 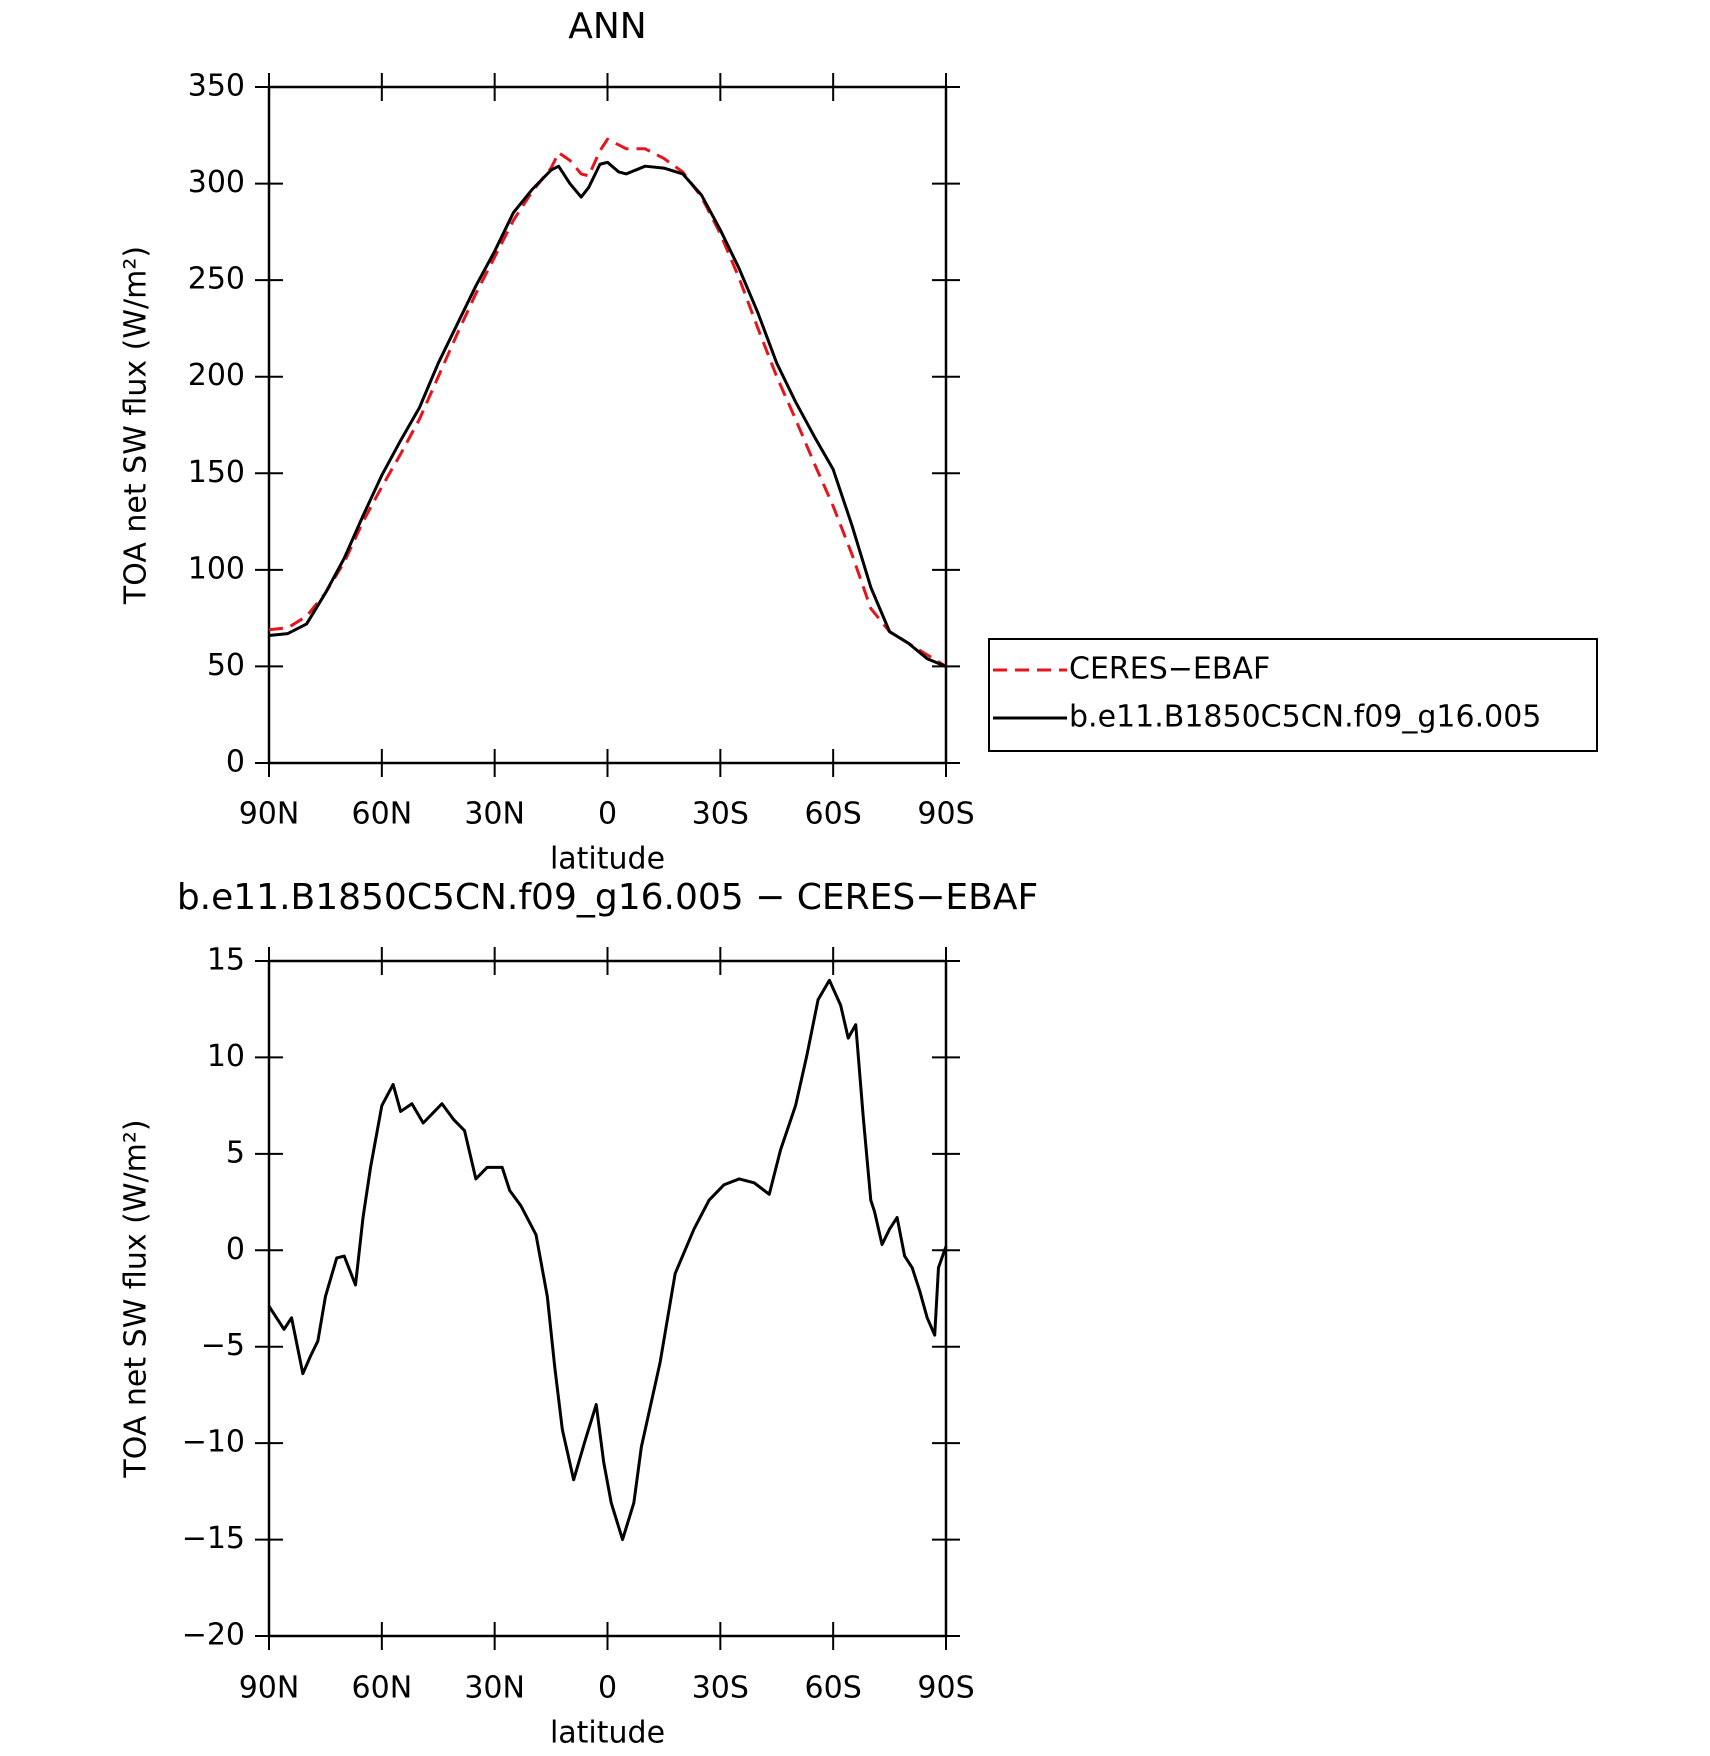 I want to click on chart-title: ANN, so click(x=607, y=26).